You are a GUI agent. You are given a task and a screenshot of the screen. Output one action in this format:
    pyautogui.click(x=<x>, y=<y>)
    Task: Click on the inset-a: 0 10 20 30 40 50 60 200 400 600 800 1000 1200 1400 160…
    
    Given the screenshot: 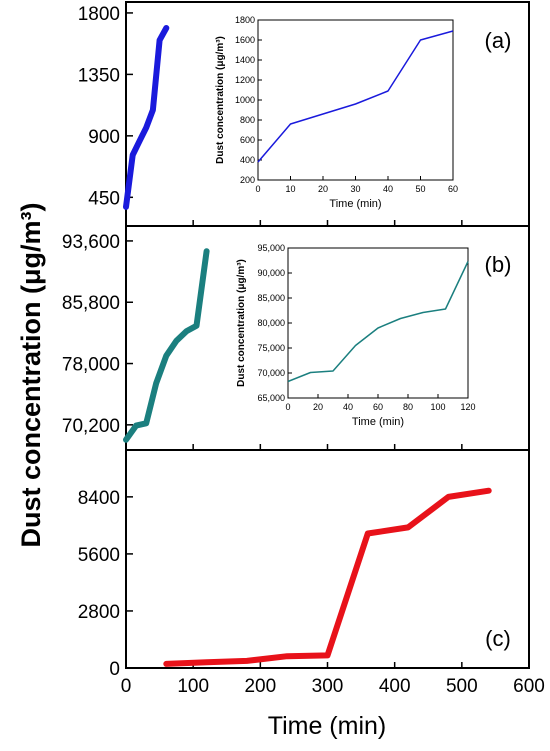 What is the action you would take?
    pyautogui.click(x=336, y=112)
    